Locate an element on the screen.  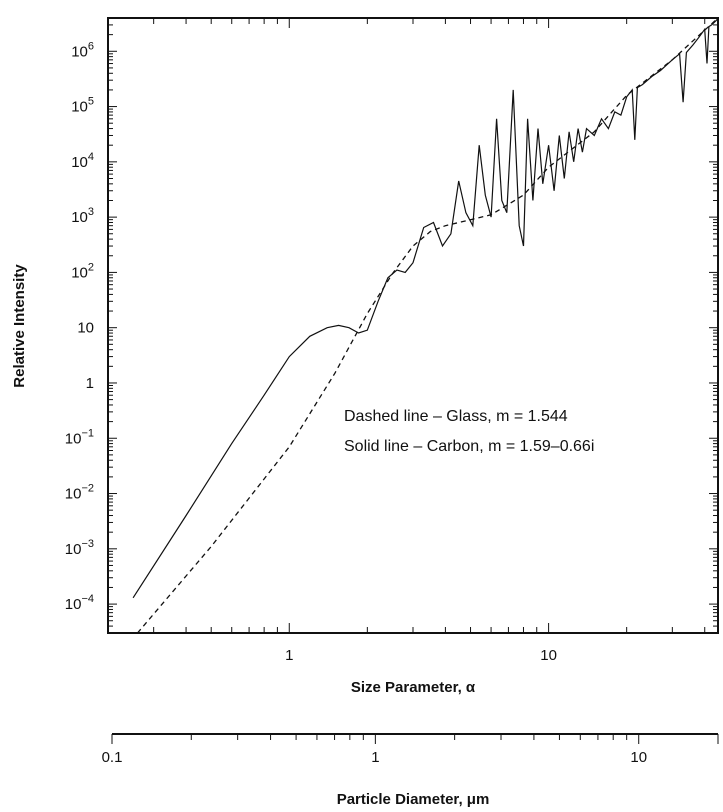
y-tick-label: 10⁵ is located at coordinates (82, 106).